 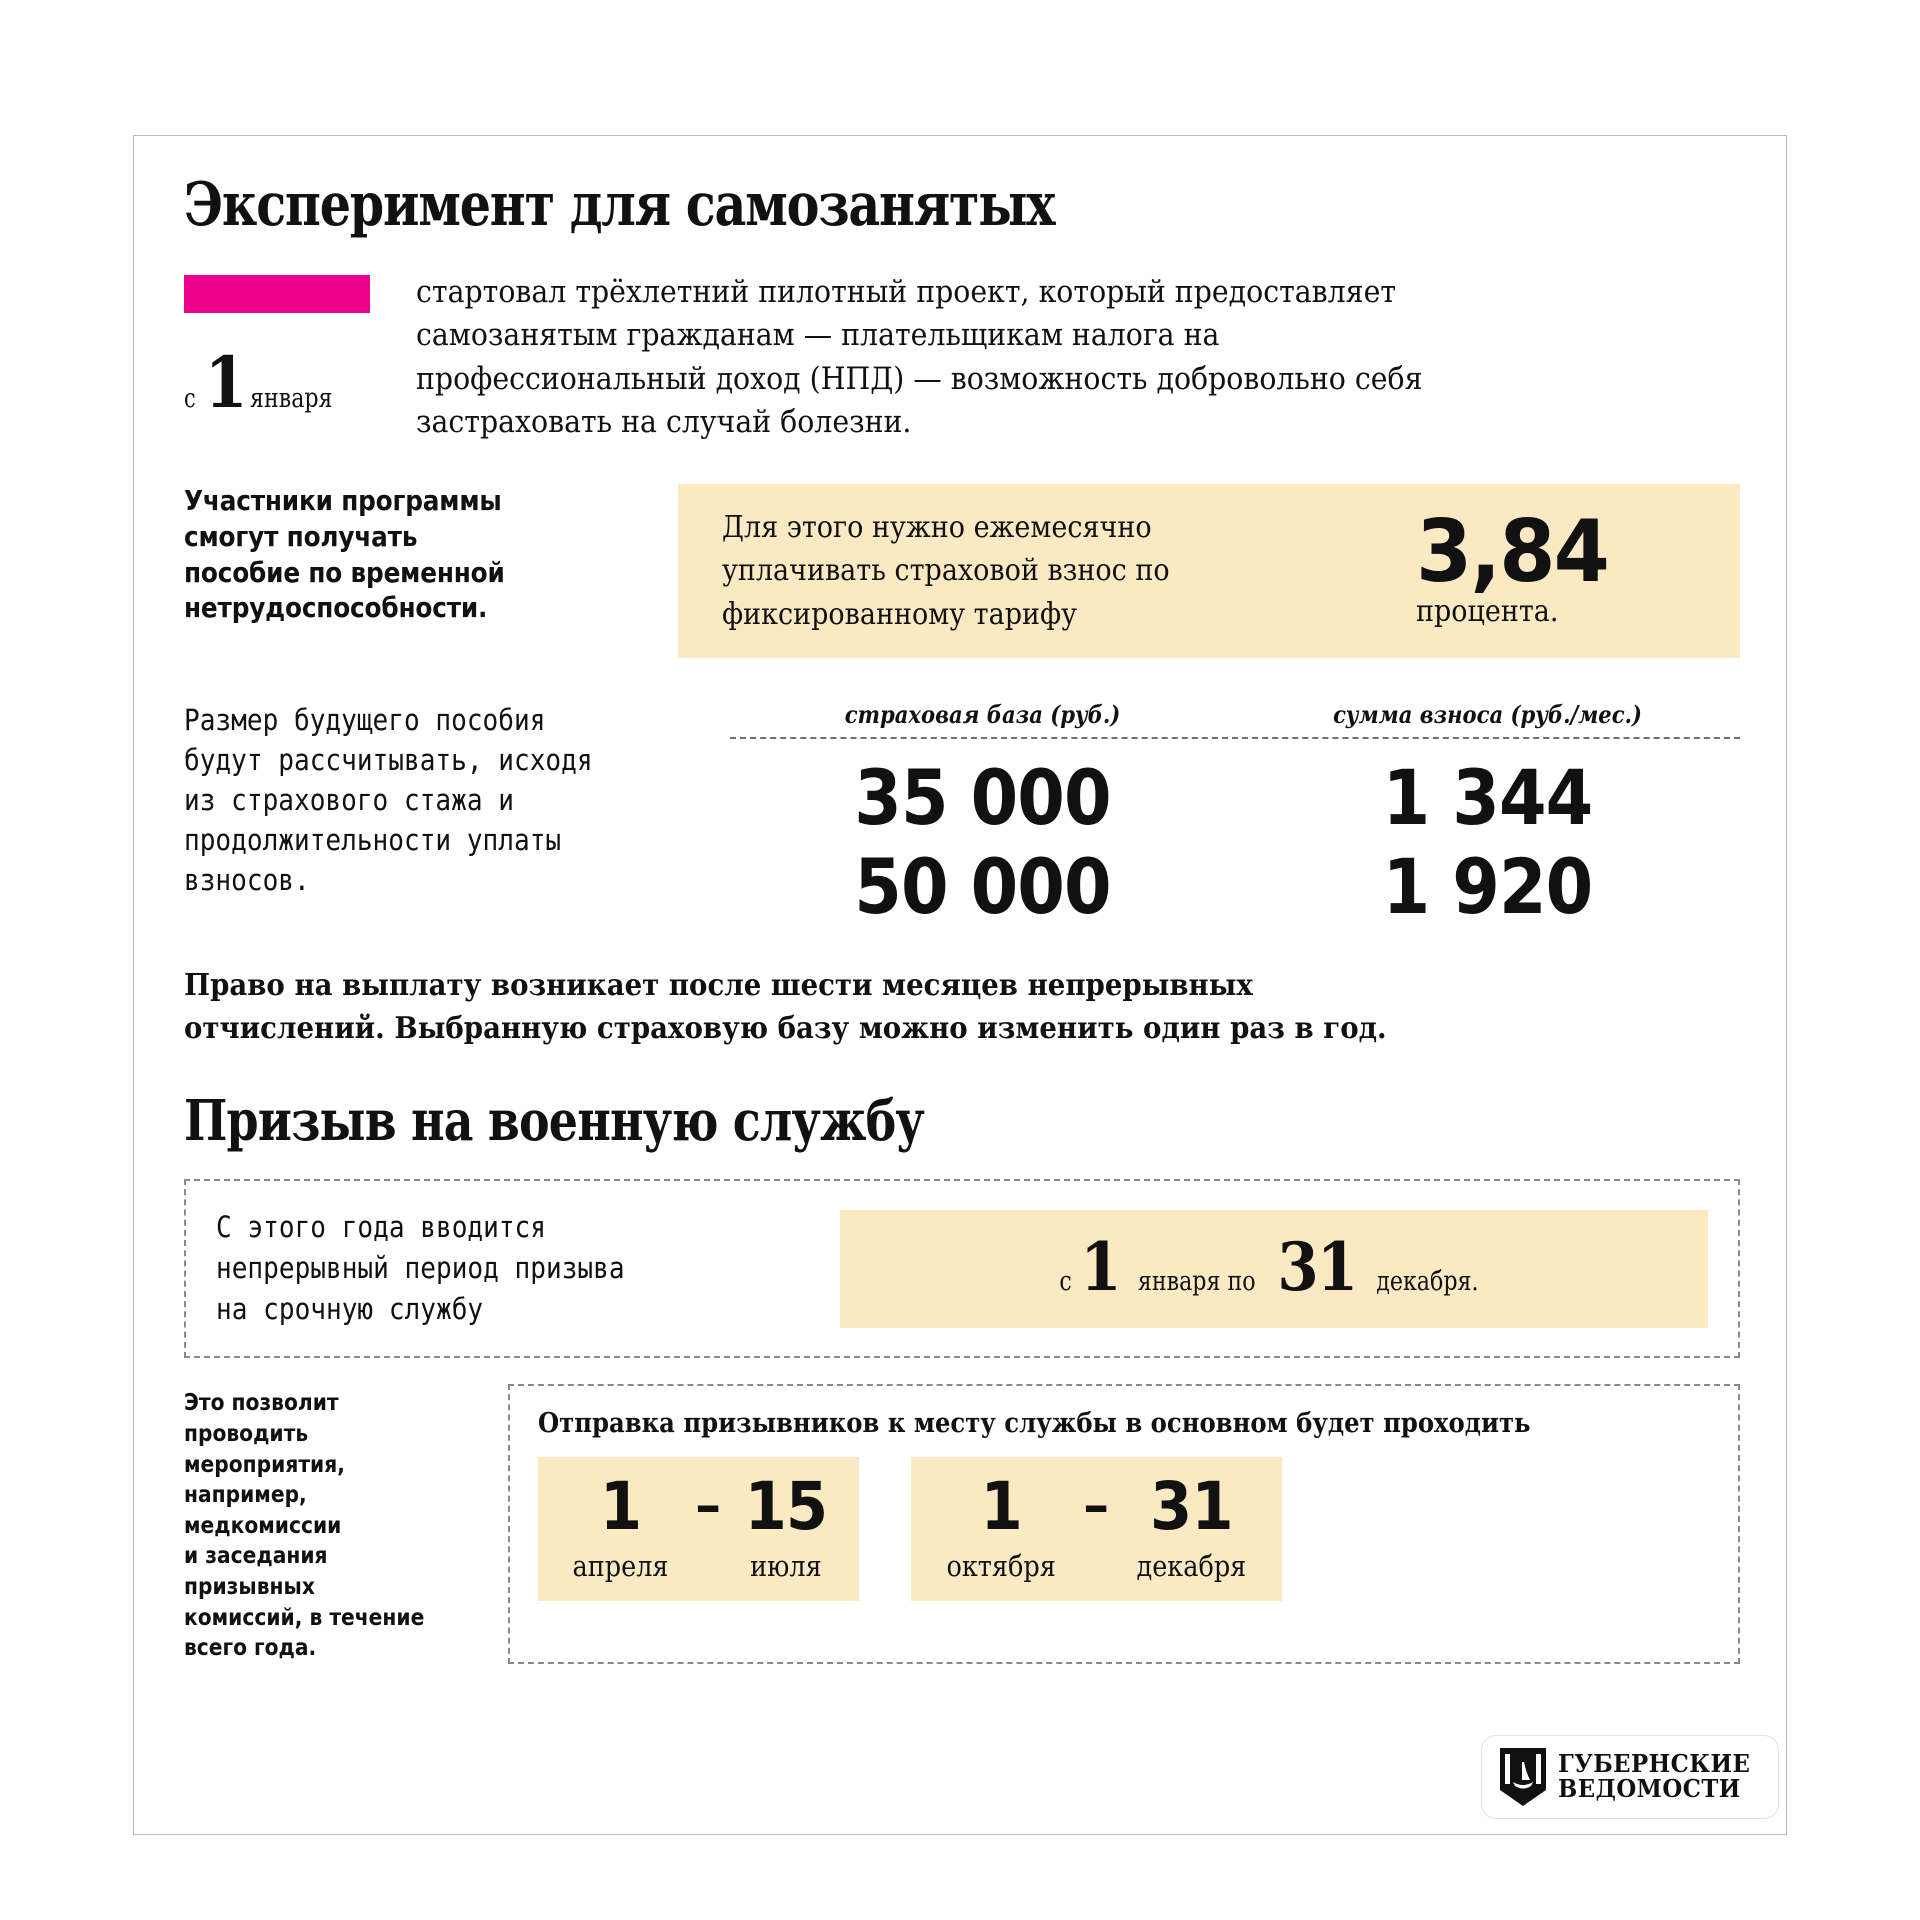 I want to click on tariff-line: уплачивать страховой взнос по, so click(x=946, y=571).